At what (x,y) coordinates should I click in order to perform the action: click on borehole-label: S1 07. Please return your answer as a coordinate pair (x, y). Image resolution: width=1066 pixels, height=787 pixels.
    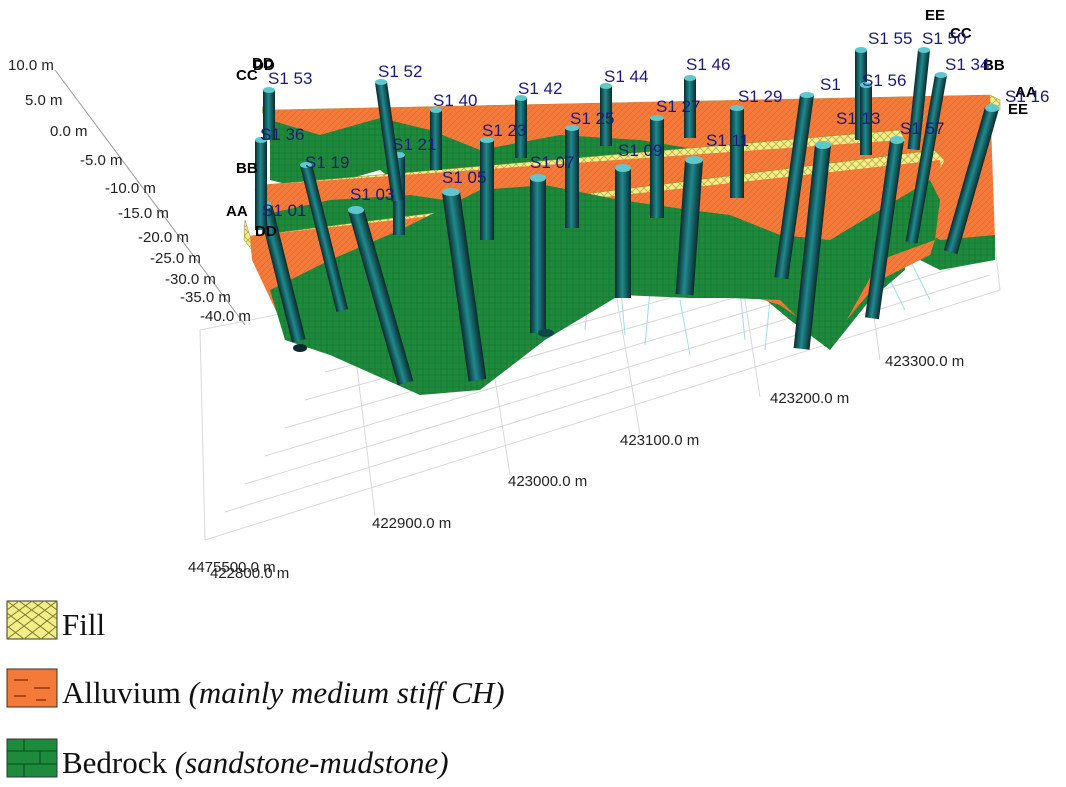
    Looking at the image, I should click on (552, 162).